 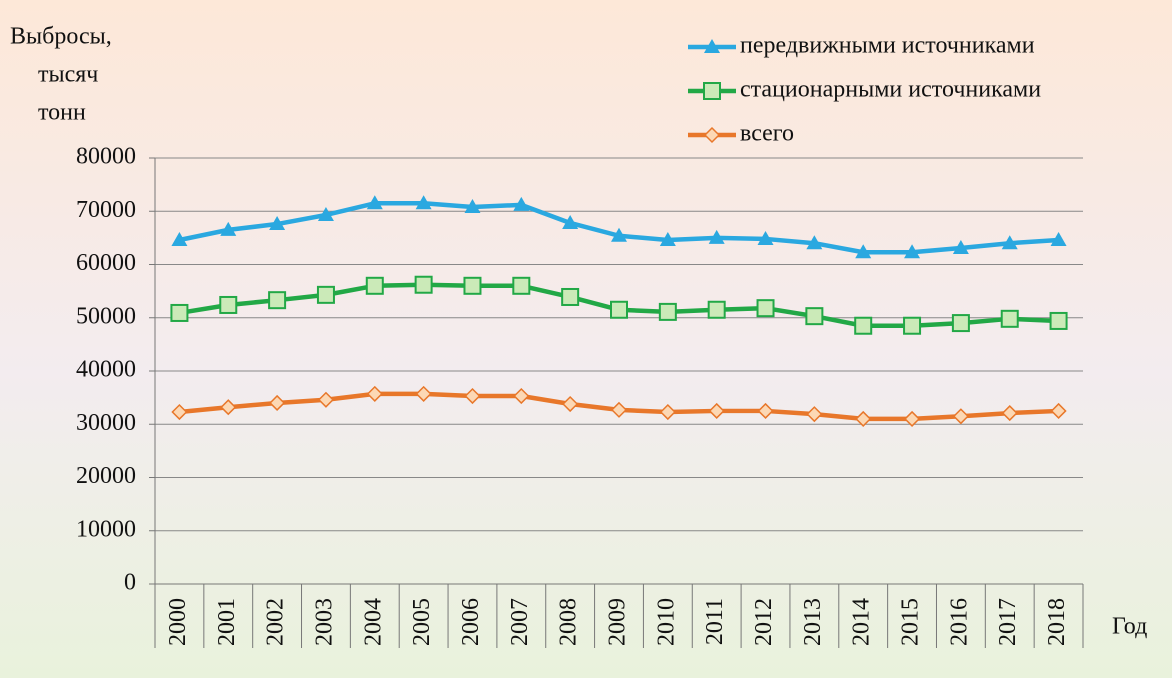 What do you see at coordinates (178, 622) in the screenshot?
I see `x-tick-label: 2000` at bounding box center [178, 622].